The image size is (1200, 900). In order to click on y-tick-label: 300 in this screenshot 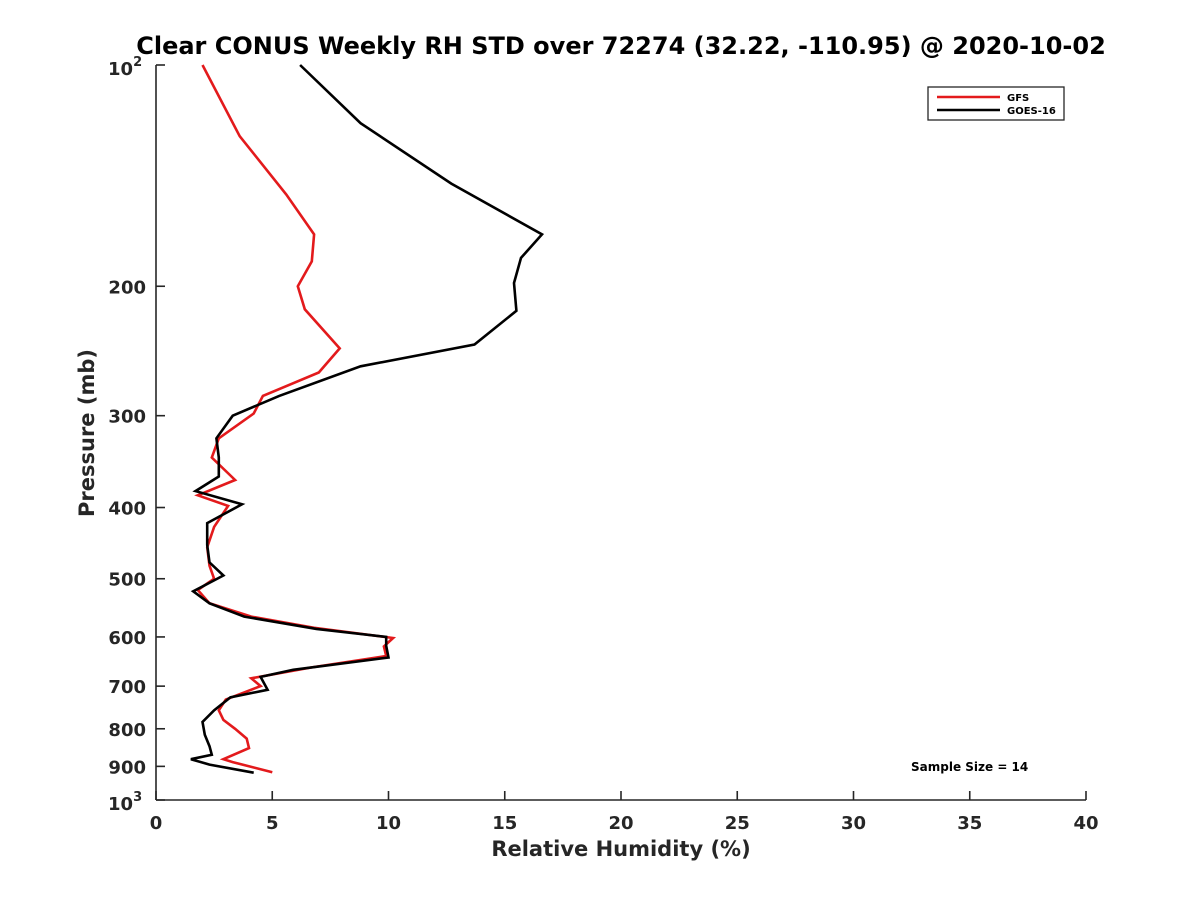, I will do `click(127, 417)`.